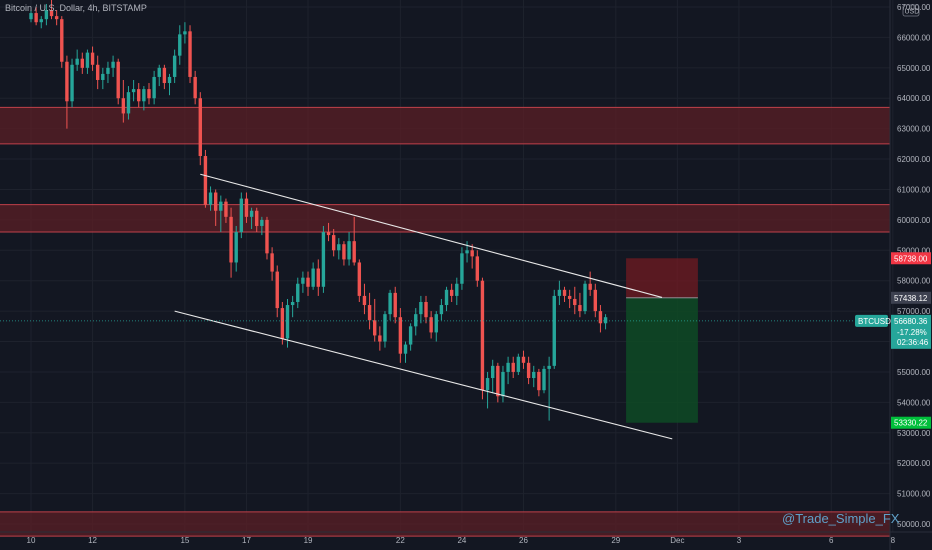  I want to click on currency-badge: USD, so click(911, 10).